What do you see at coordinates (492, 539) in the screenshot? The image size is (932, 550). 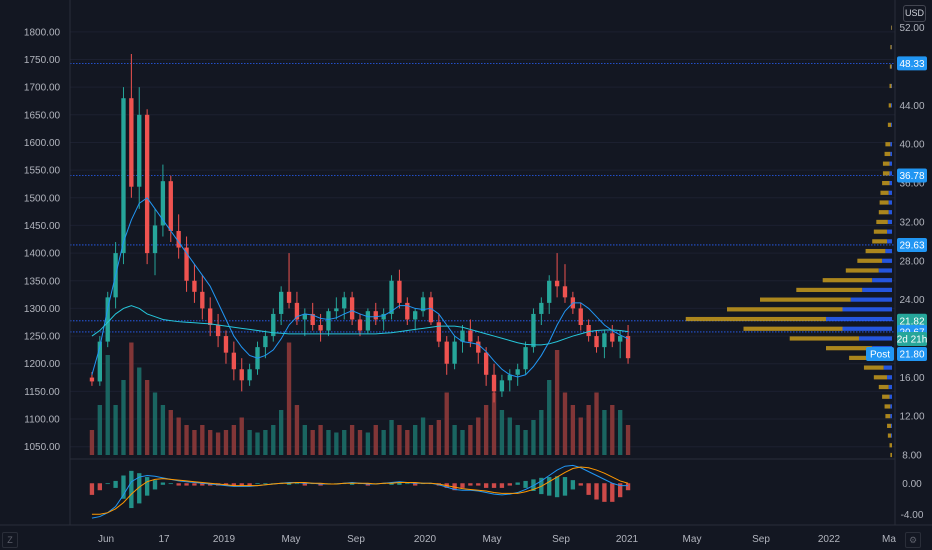 I see `x-axis-label: May` at bounding box center [492, 539].